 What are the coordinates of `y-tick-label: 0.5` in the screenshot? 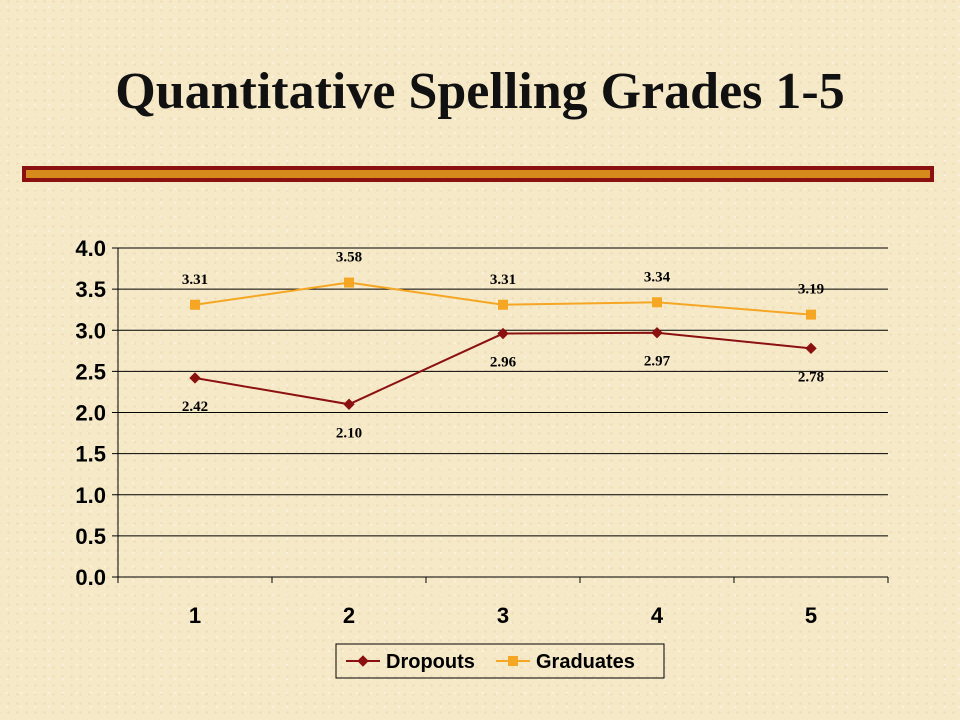 It's located at (90, 536).